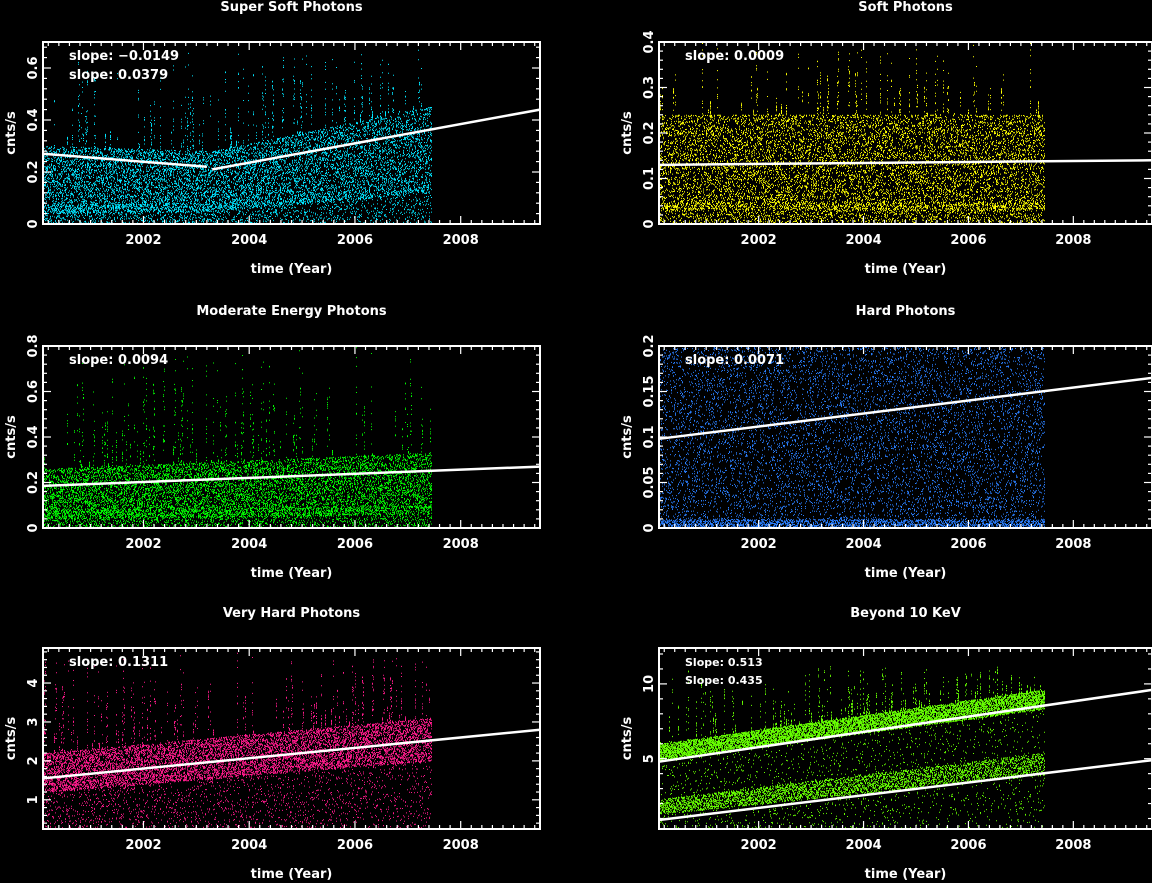  What do you see at coordinates (33, 345) in the screenshot?
I see `y-tick-label: 0.8` at bounding box center [33, 345].